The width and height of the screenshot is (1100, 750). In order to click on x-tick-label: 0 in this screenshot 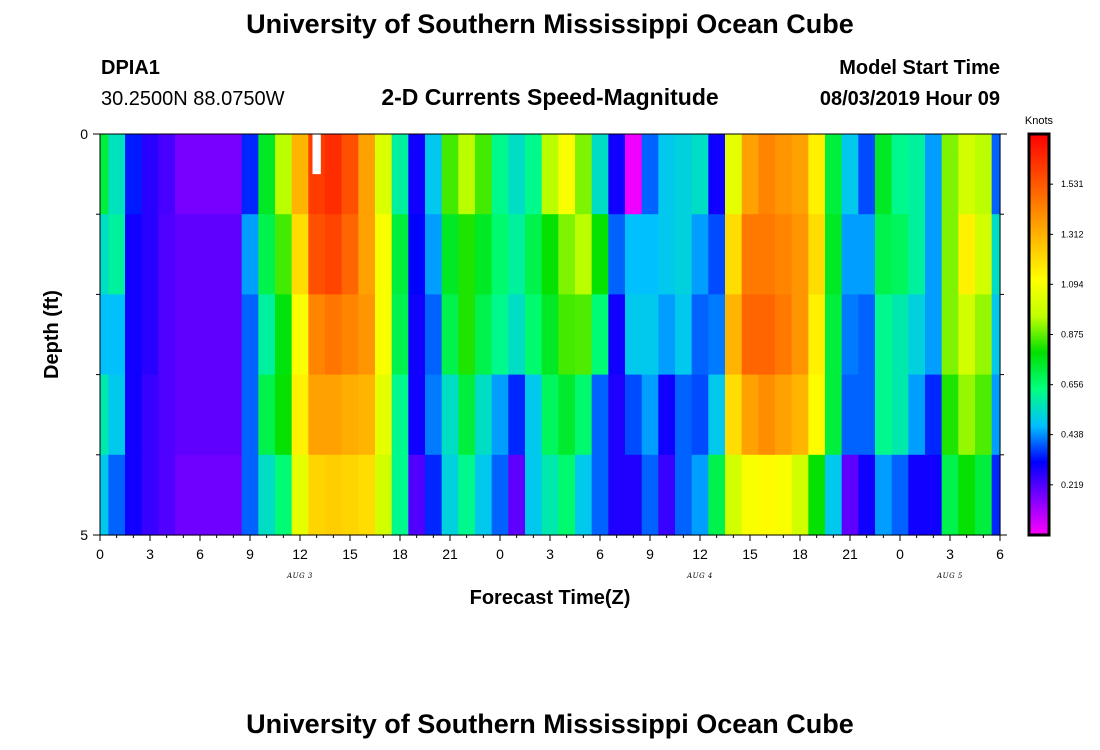, I will do `click(500, 554)`.